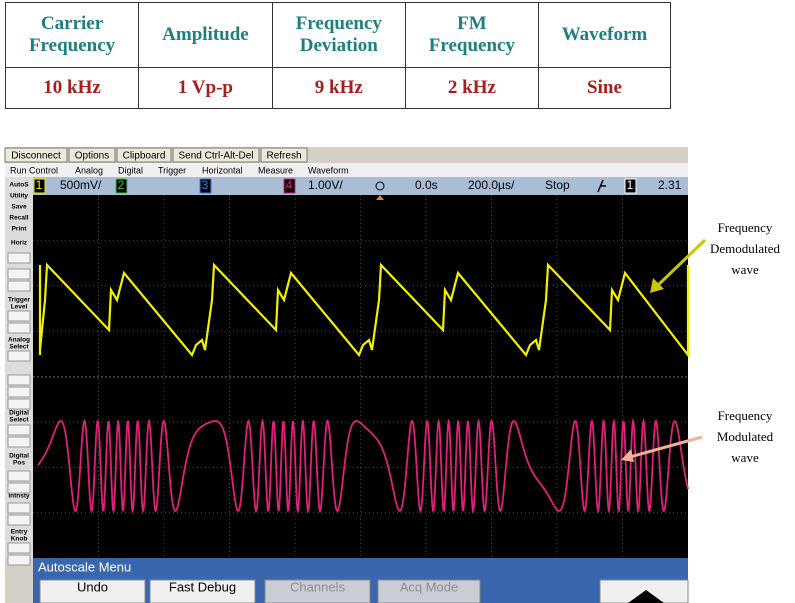 This screenshot has height=603, width=795. I want to click on status-text: 2.31, so click(670, 185).